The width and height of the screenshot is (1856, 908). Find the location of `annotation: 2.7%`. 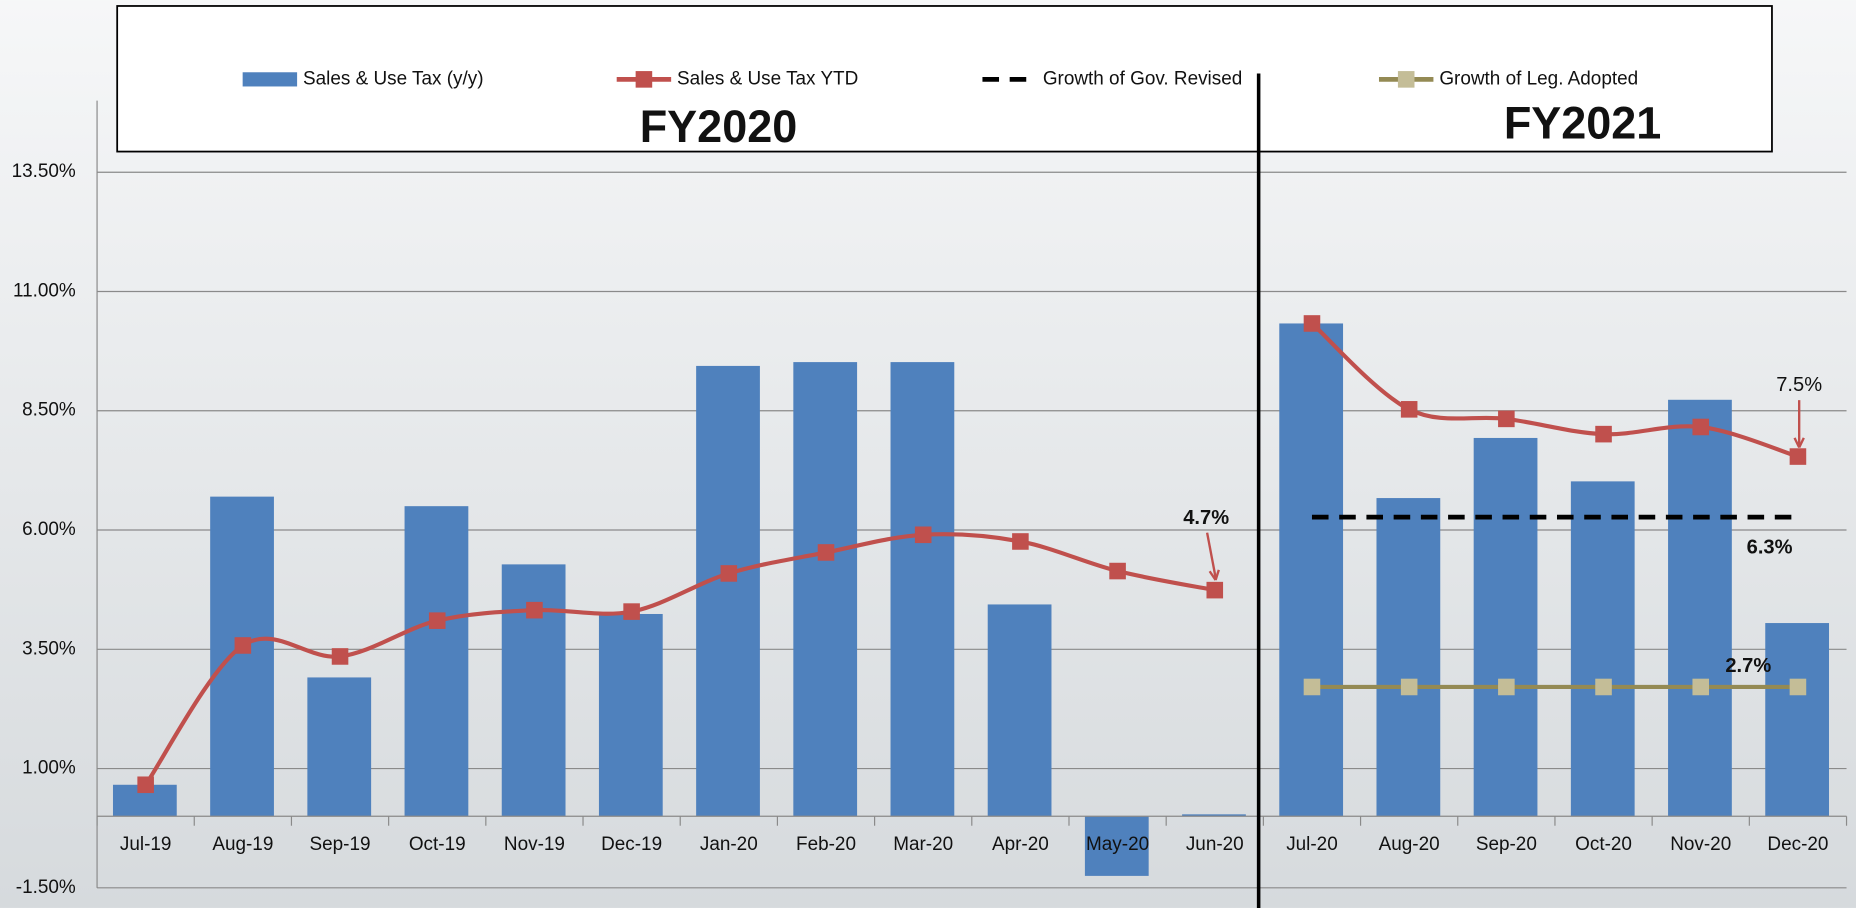

annotation: 2.7% is located at coordinates (1748, 666).